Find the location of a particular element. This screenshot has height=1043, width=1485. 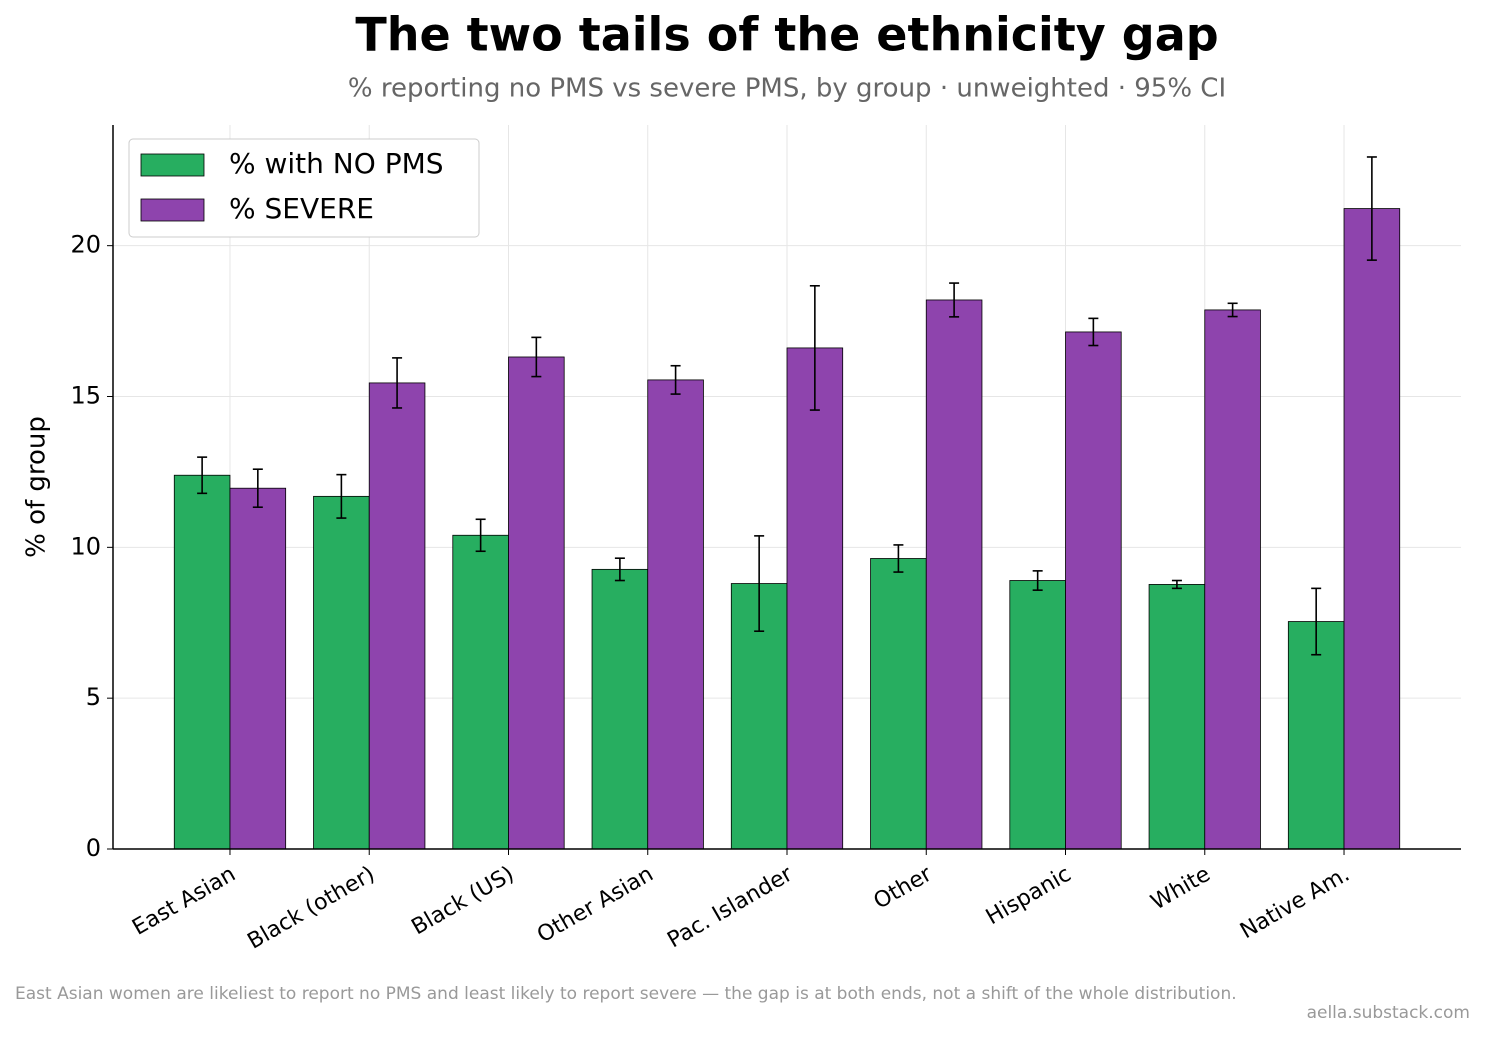

x-tick-label: Pac. Islander is located at coordinates (730, 907).